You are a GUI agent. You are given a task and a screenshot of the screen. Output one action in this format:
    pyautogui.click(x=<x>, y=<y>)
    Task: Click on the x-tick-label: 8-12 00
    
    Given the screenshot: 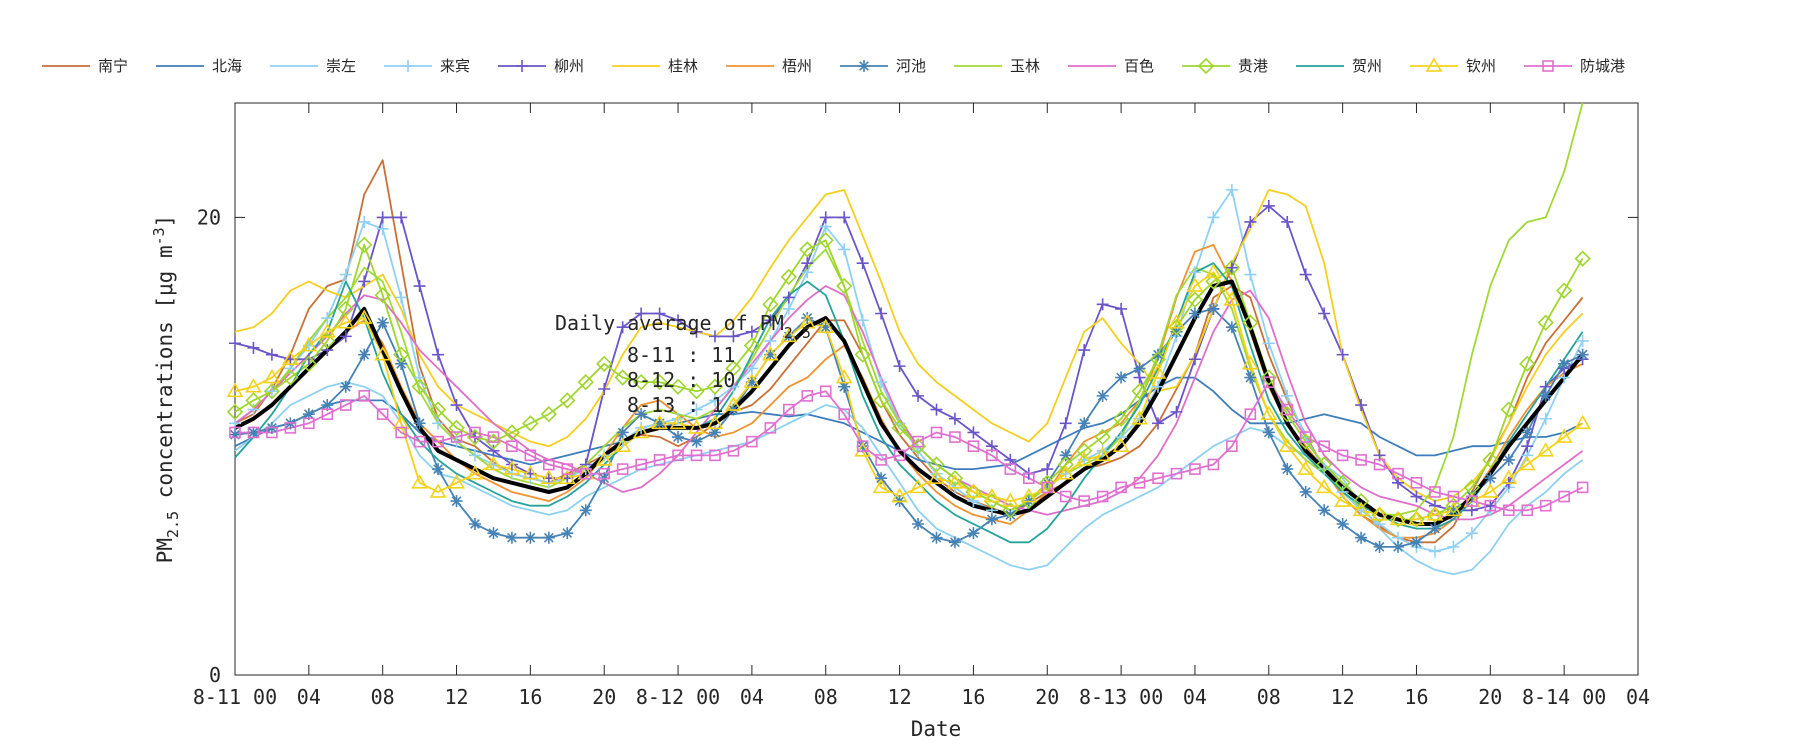 What is the action you would take?
    pyautogui.click(x=678, y=697)
    